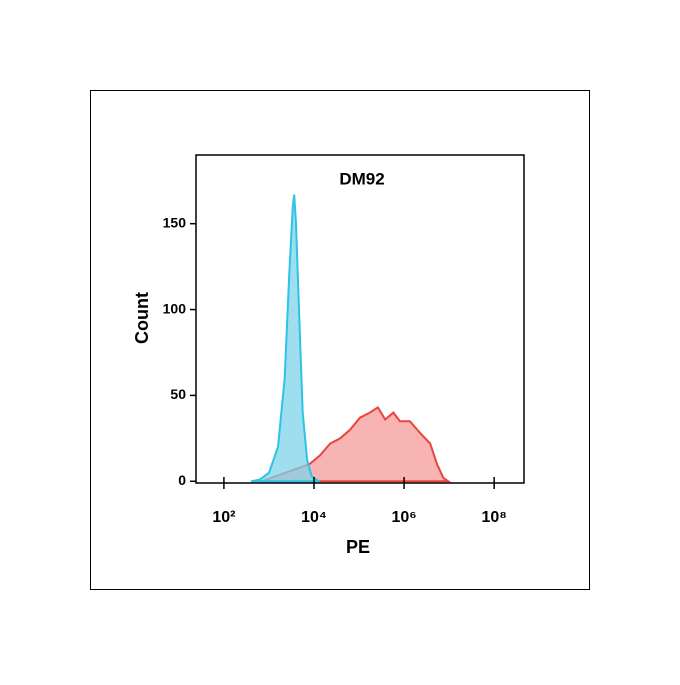 The image size is (680, 685). What do you see at coordinates (142, 318) in the screenshot?
I see `y-axis-label: Count` at bounding box center [142, 318].